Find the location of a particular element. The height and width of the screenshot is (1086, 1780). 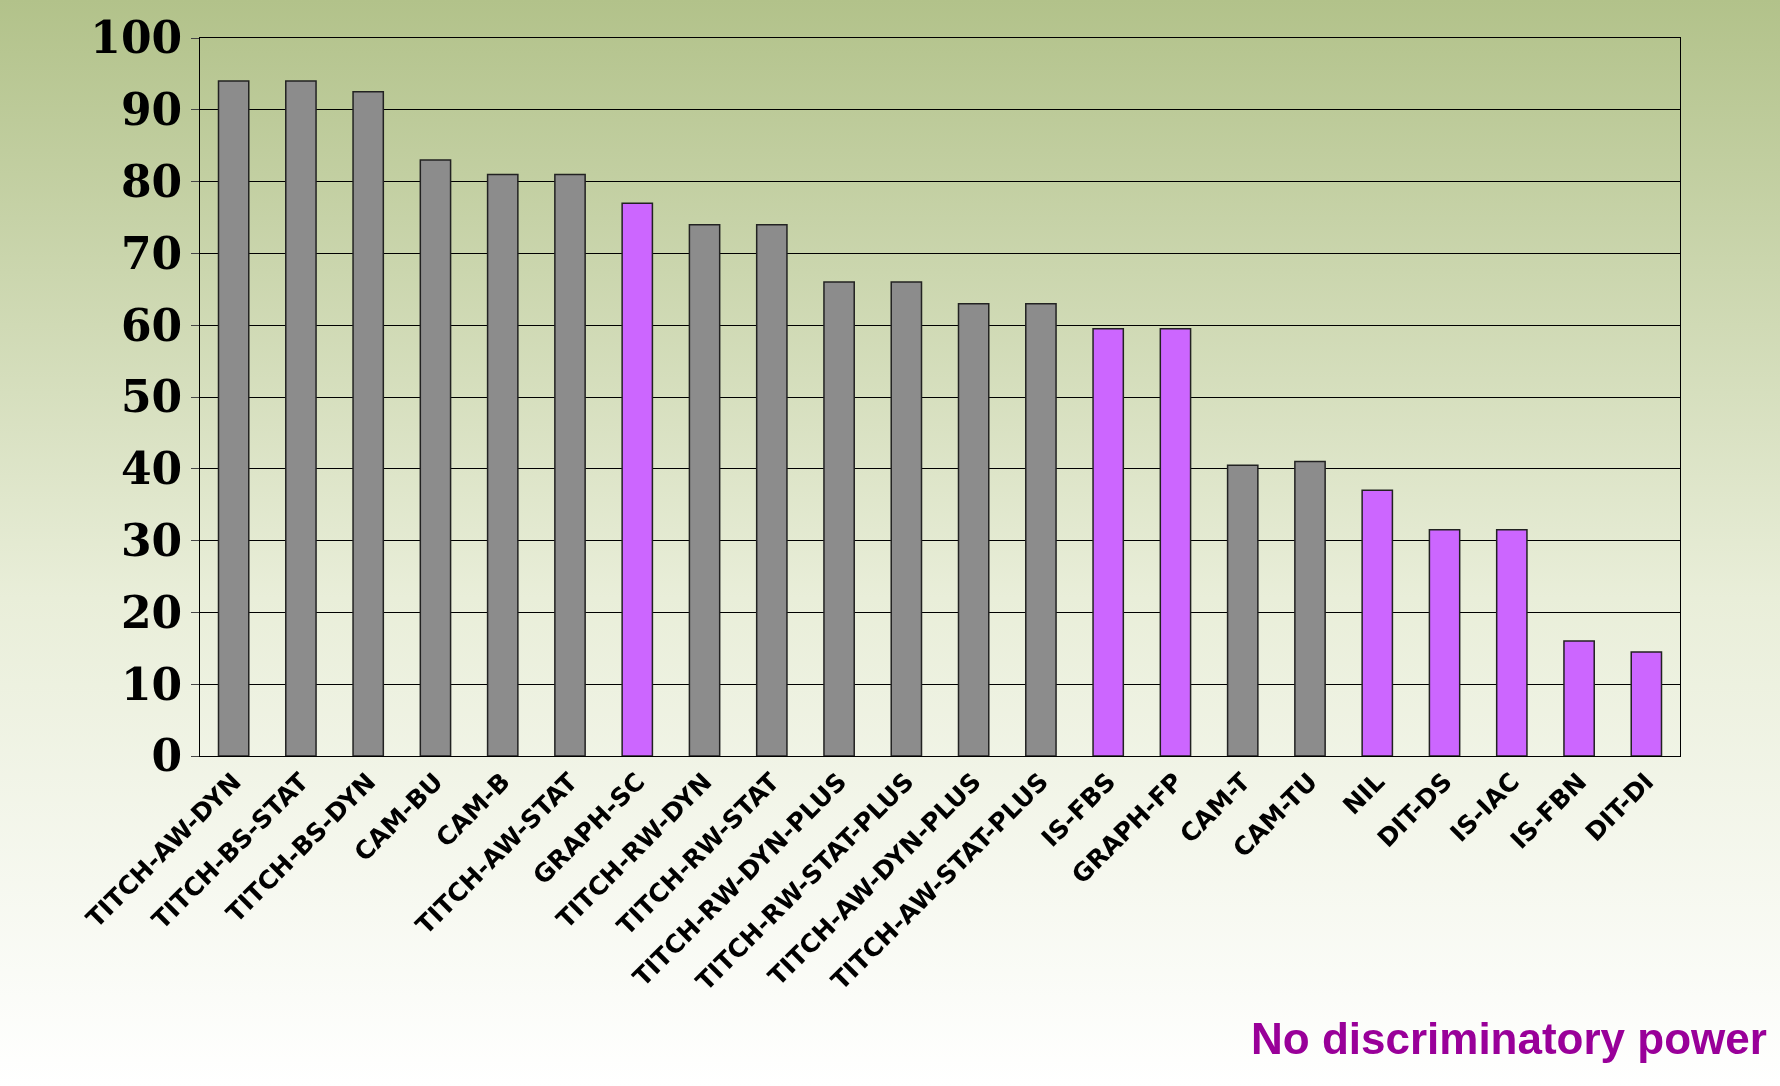

y-tick-label: 90 is located at coordinates (151, 110).